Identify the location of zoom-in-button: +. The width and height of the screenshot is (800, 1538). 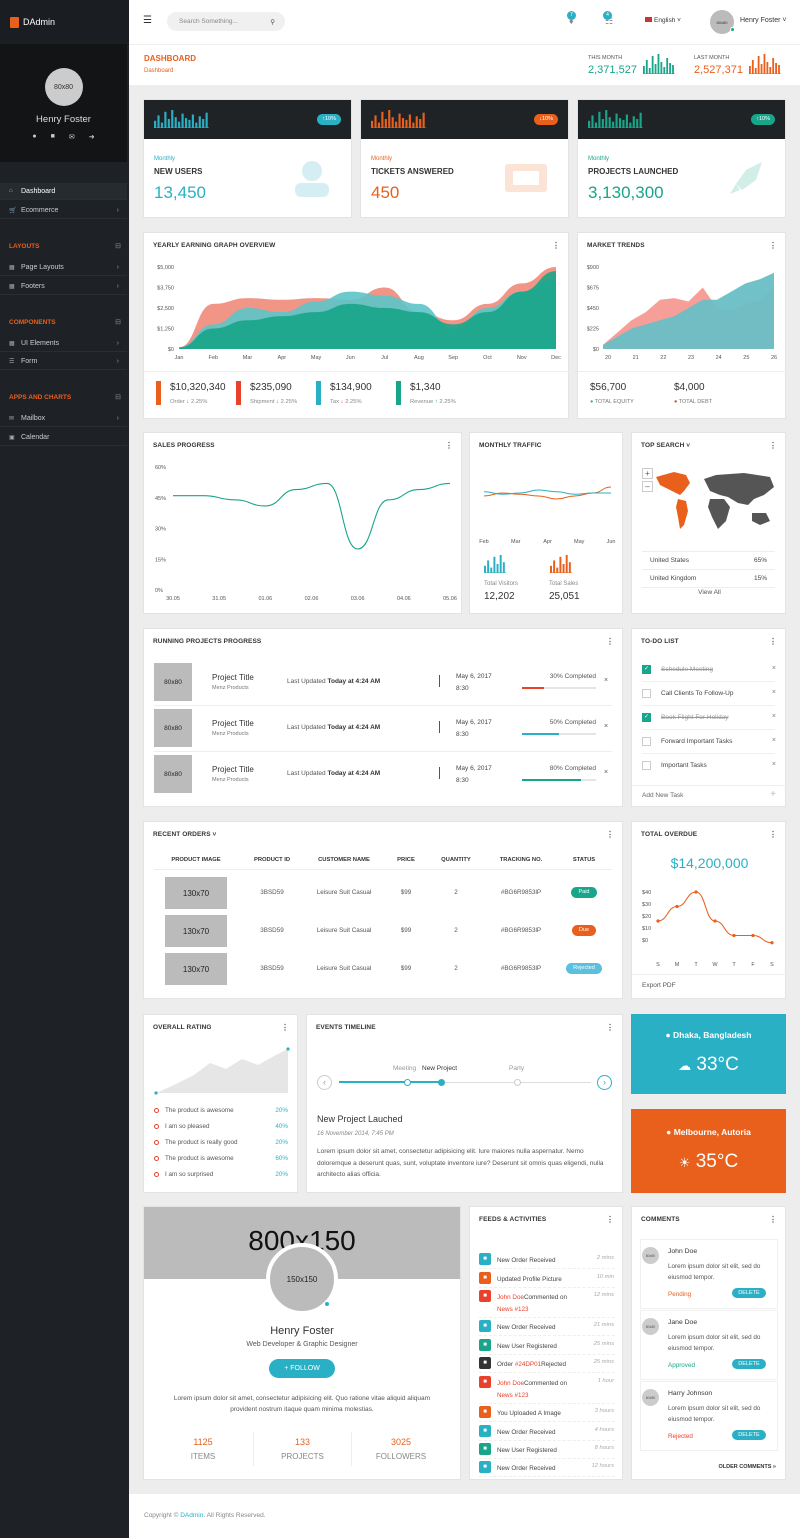
(647, 473).